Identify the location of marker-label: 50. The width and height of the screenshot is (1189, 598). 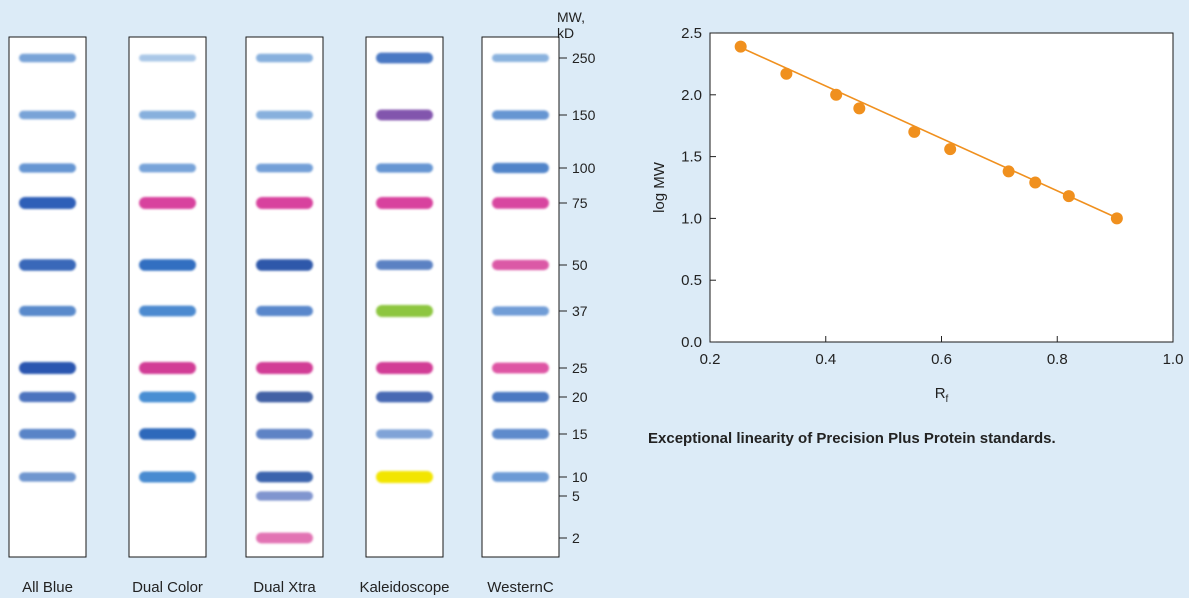
(580, 265).